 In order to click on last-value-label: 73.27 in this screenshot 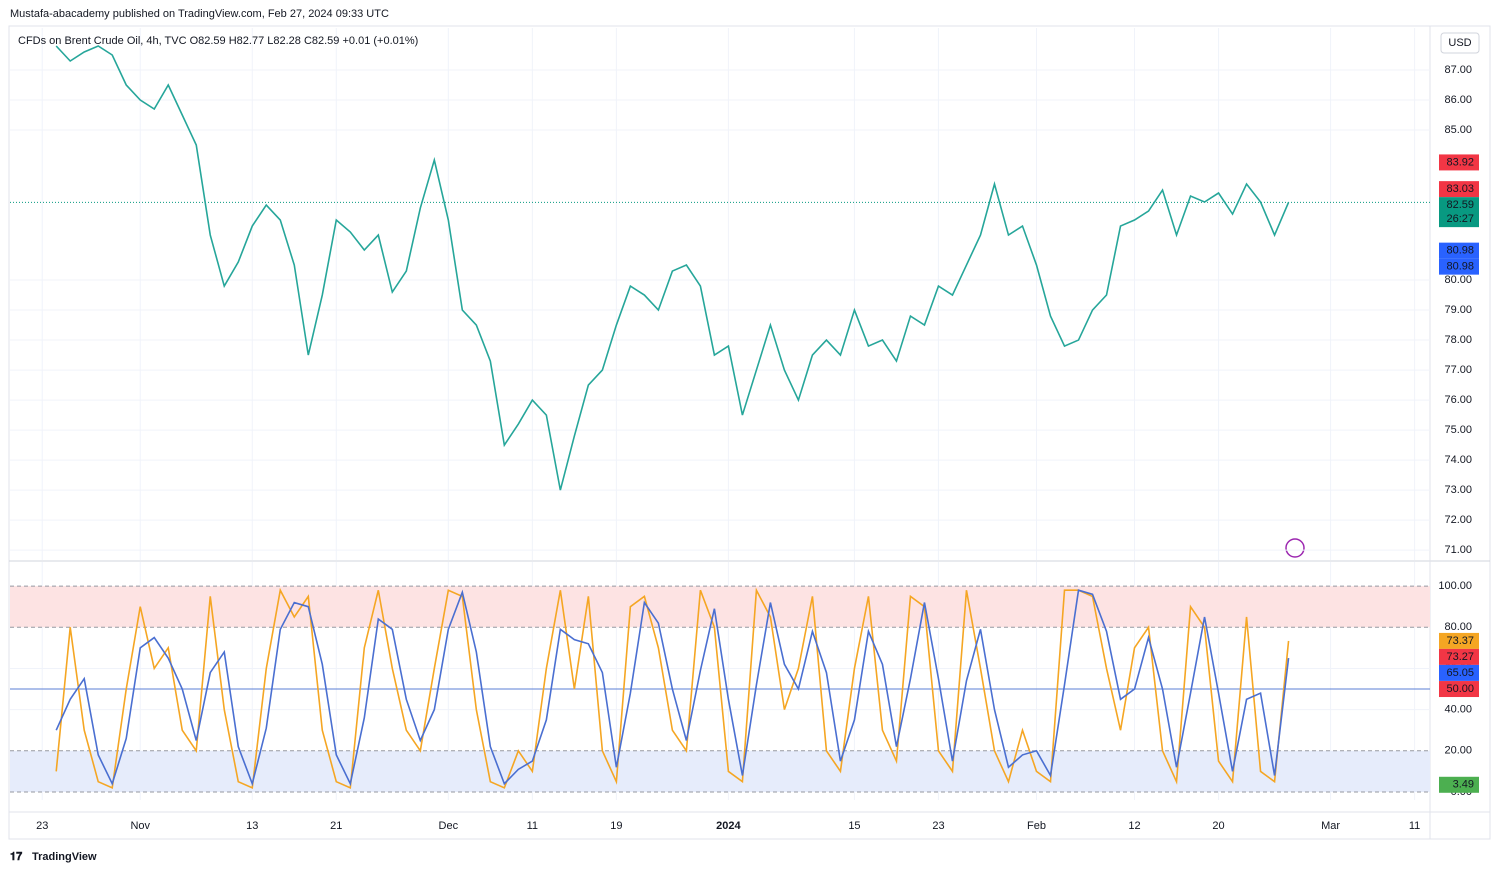, I will do `click(1460, 657)`.